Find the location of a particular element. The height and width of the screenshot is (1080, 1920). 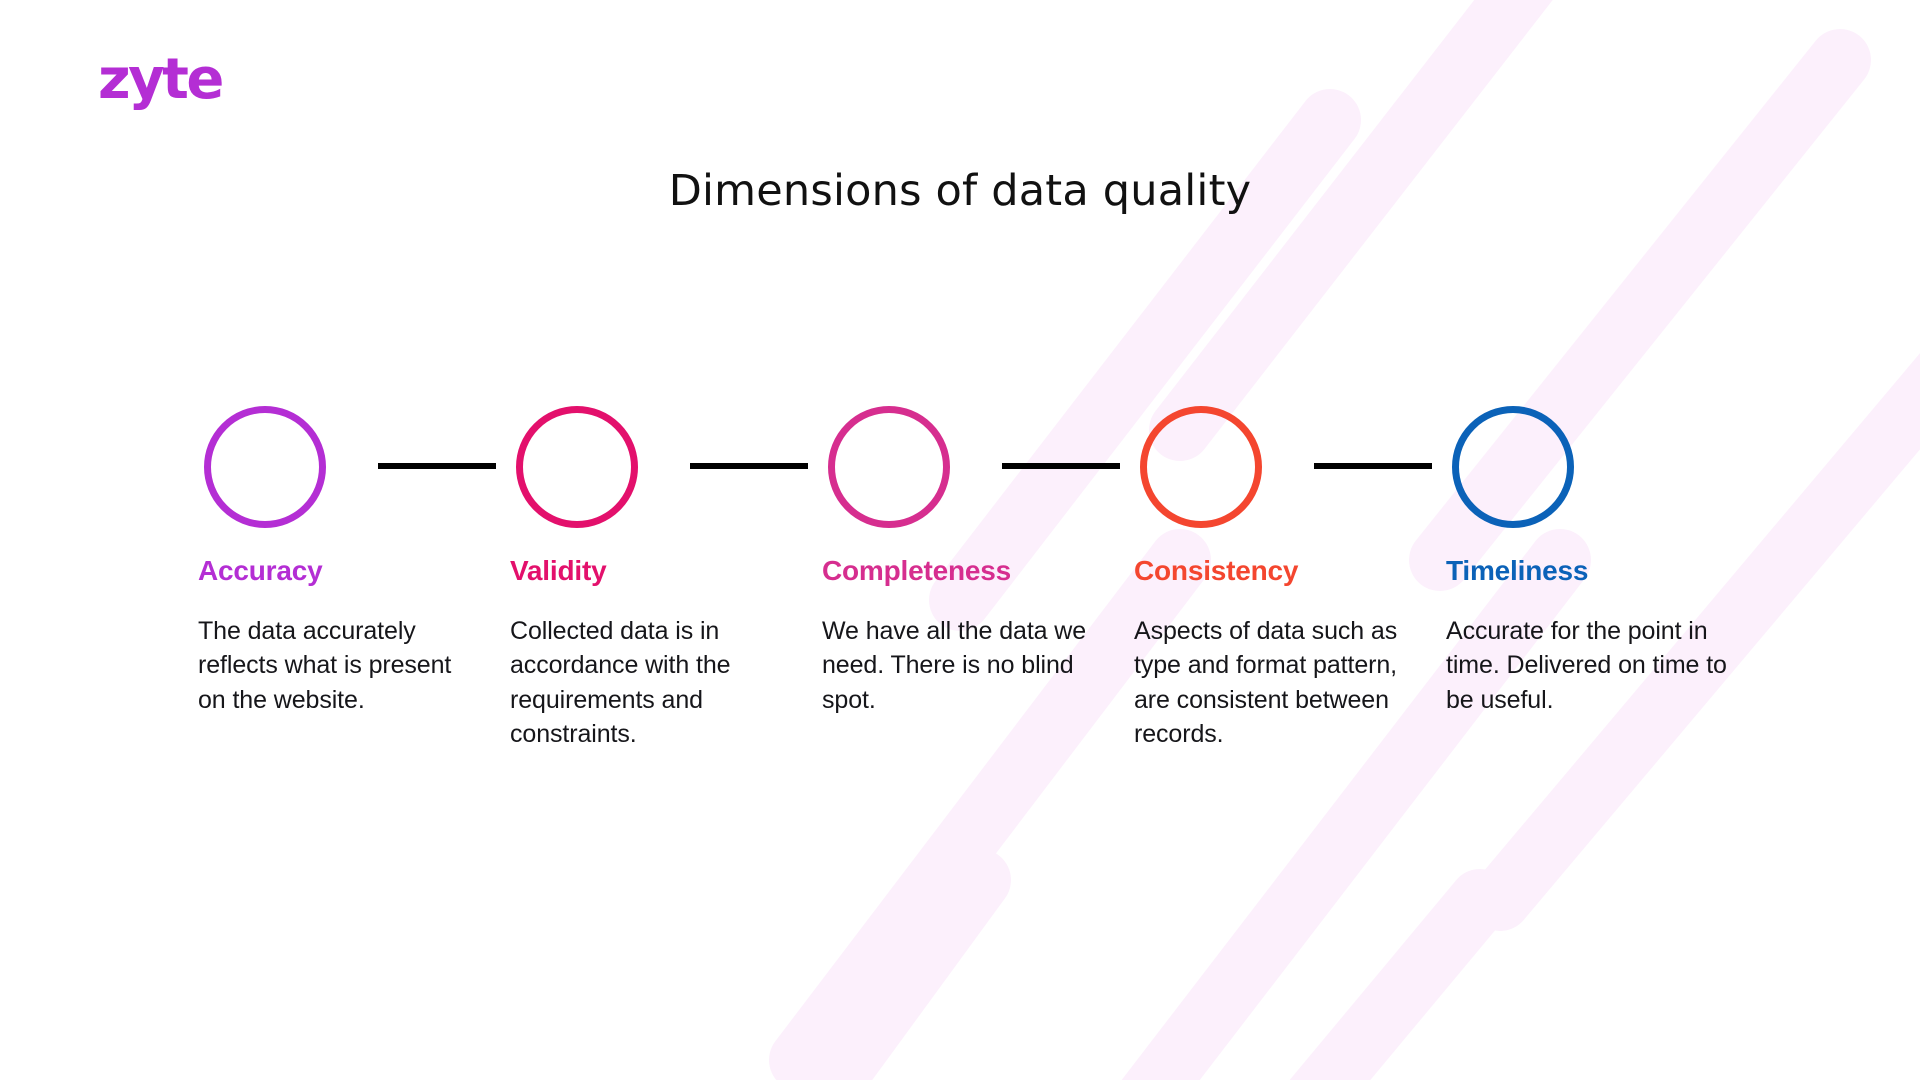

step-label: Accuracy is located at coordinates (260, 570).